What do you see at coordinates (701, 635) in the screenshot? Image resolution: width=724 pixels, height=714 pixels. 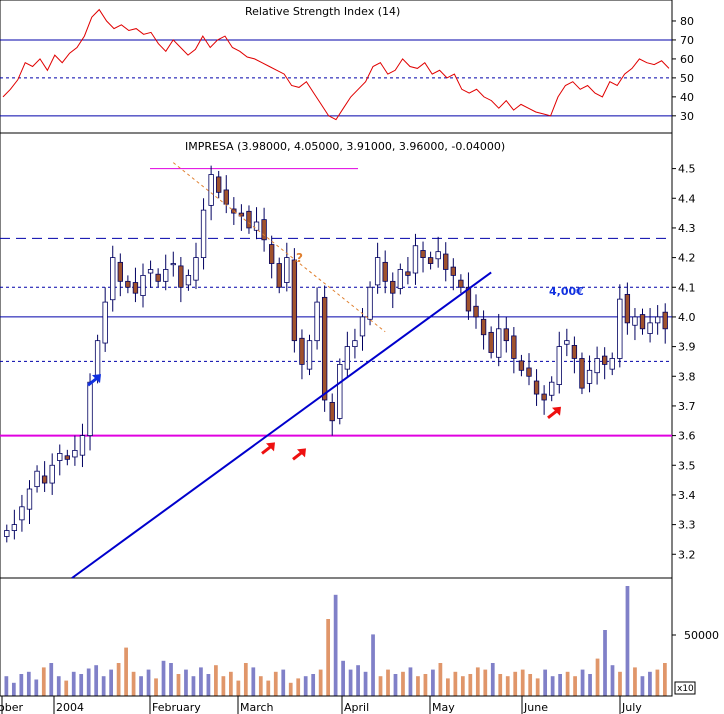 I see `volume-tick-label: 50000` at bounding box center [701, 635].